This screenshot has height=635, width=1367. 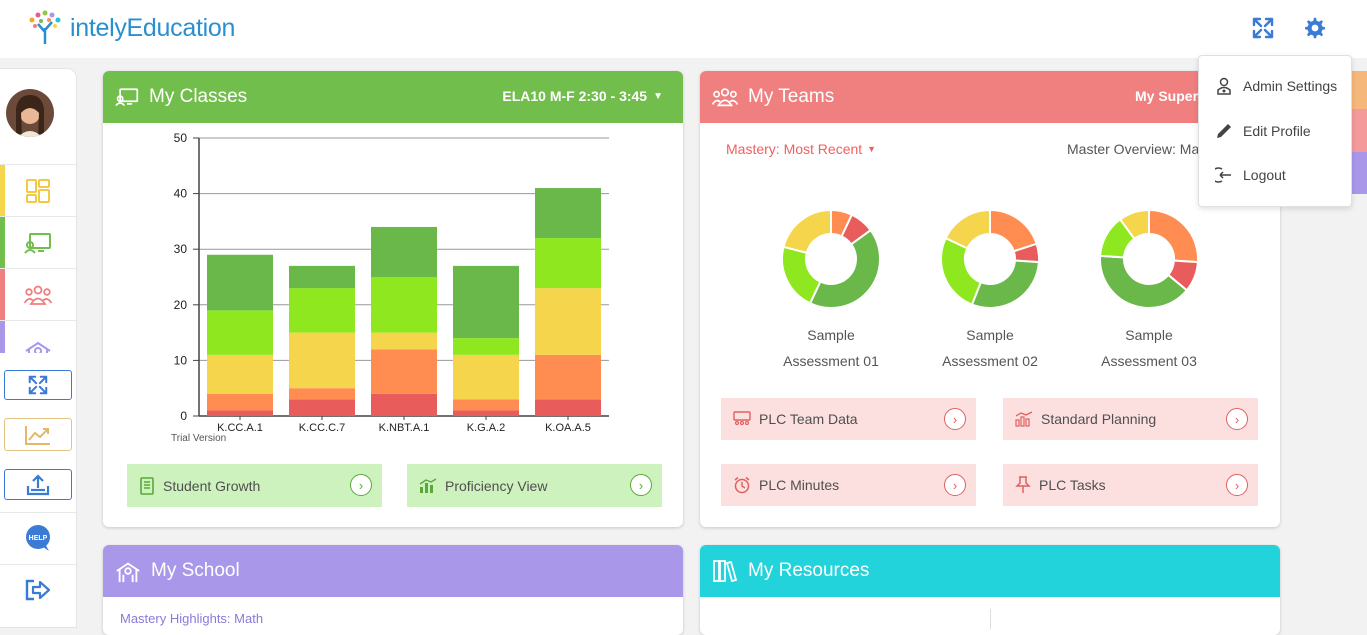 What do you see at coordinates (848, 485) in the screenshot?
I see `plc-minutes-button: PLC Minutes ›` at bounding box center [848, 485].